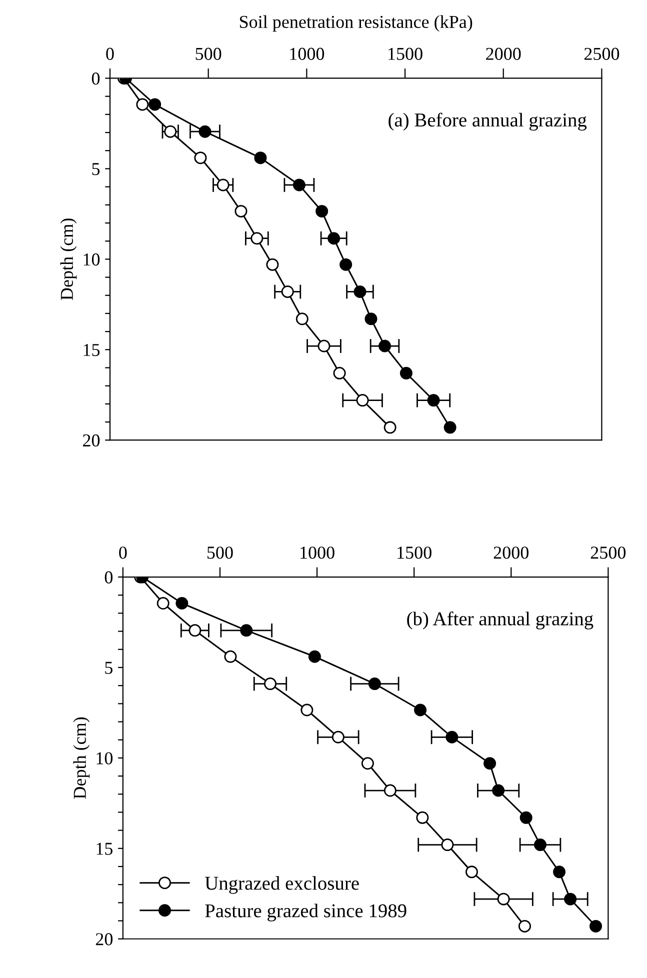  What do you see at coordinates (500, 621) in the screenshot?
I see `text: (b) After annual grazing` at bounding box center [500, 621].